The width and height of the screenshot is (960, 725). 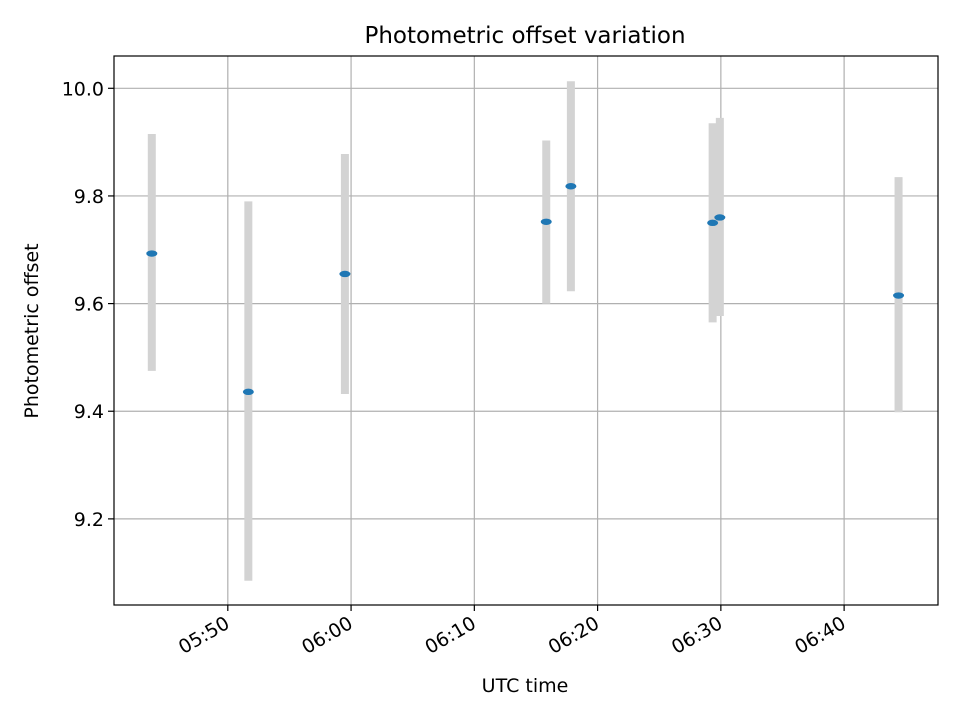 I want to click on y-tick-label: 9.6, so click(x=89, y=305).